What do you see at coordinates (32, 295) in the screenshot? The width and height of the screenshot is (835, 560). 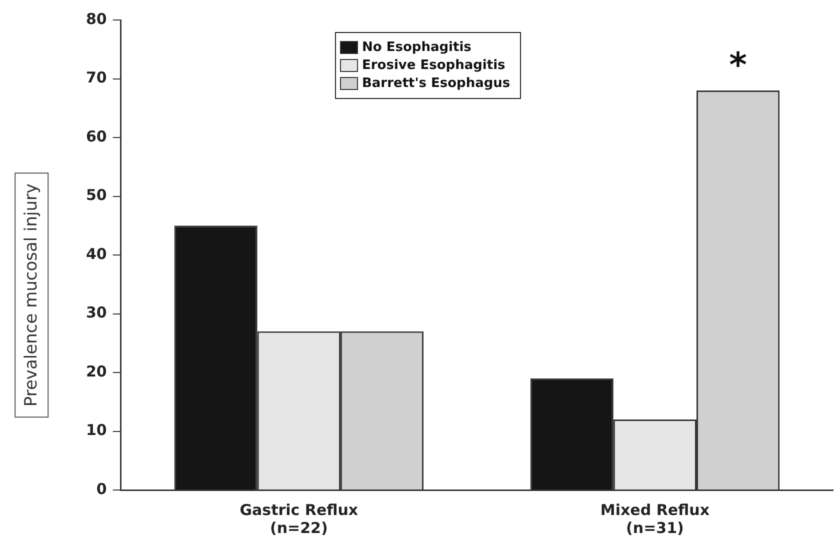 I see `y-axis-title: Prevalence mucosal injury` at bounding box center [32, 295].